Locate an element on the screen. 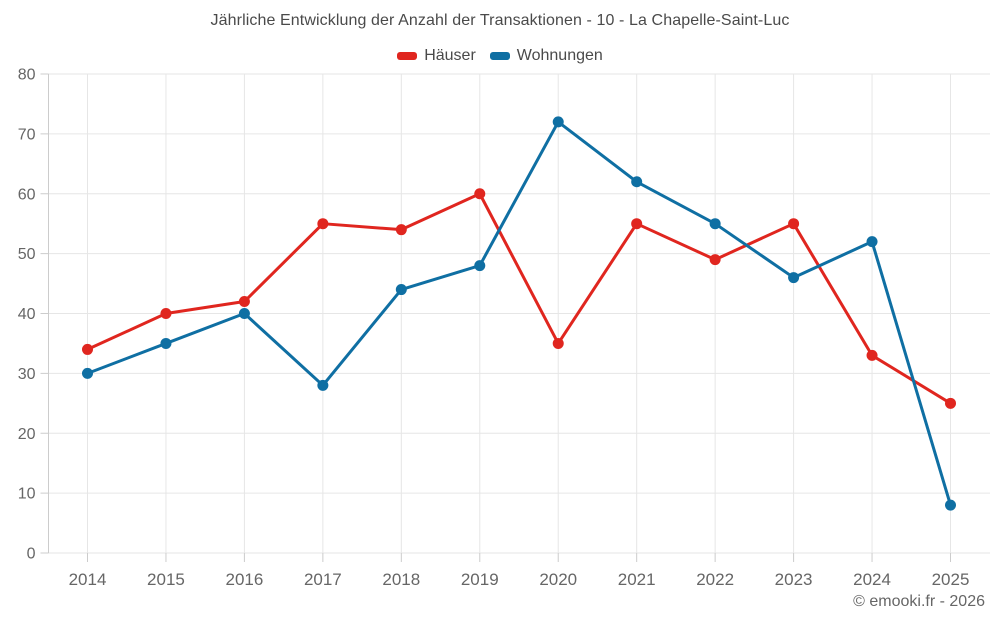  legend-label: Häuser is located at coordinates (450, 55).